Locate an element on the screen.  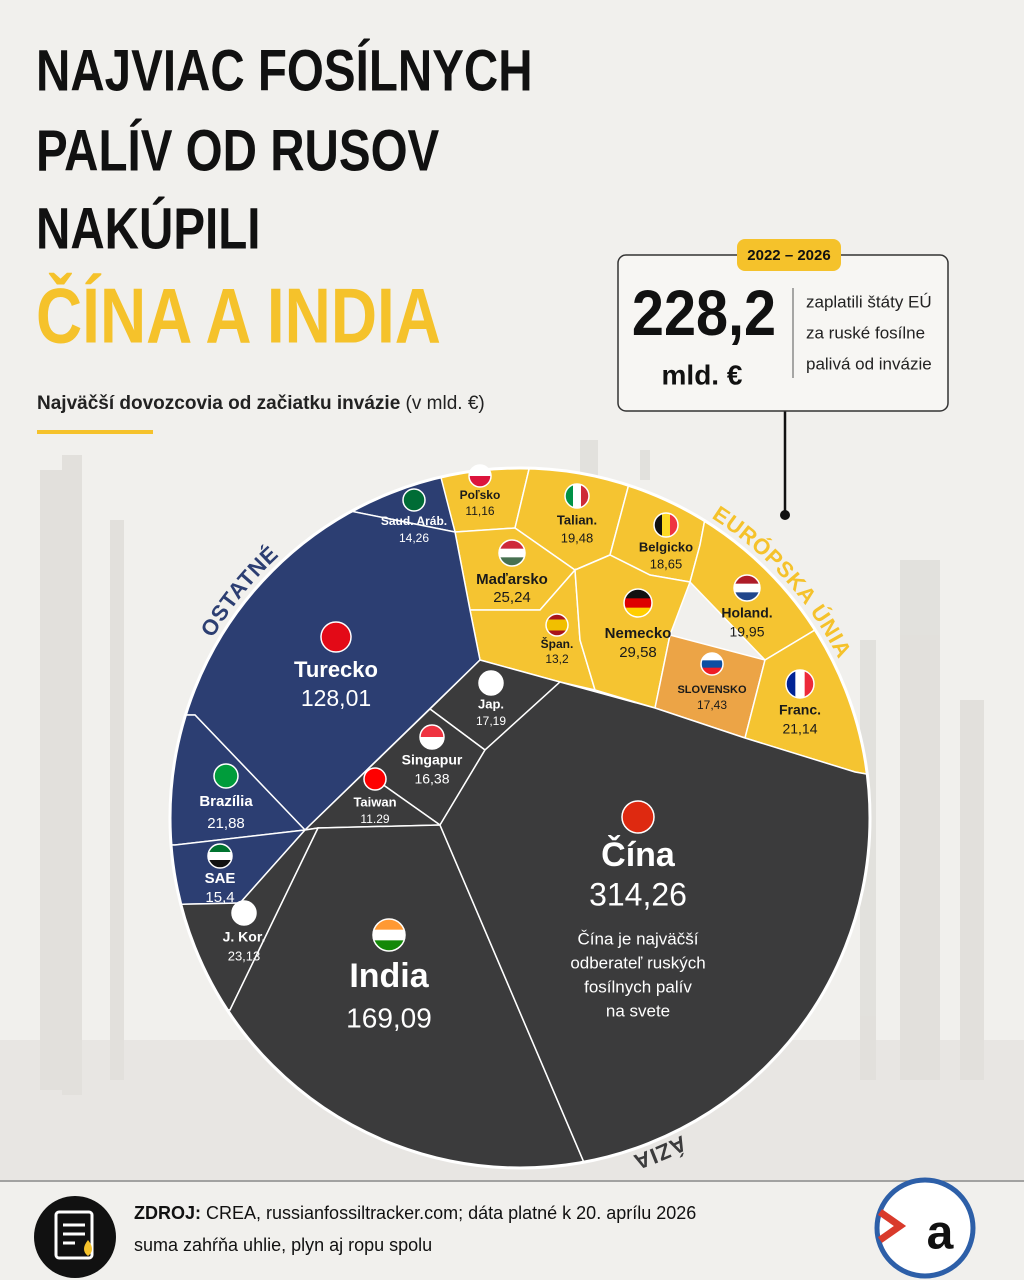
cell-name: Maďarsko is located at coordinates (512, 579).